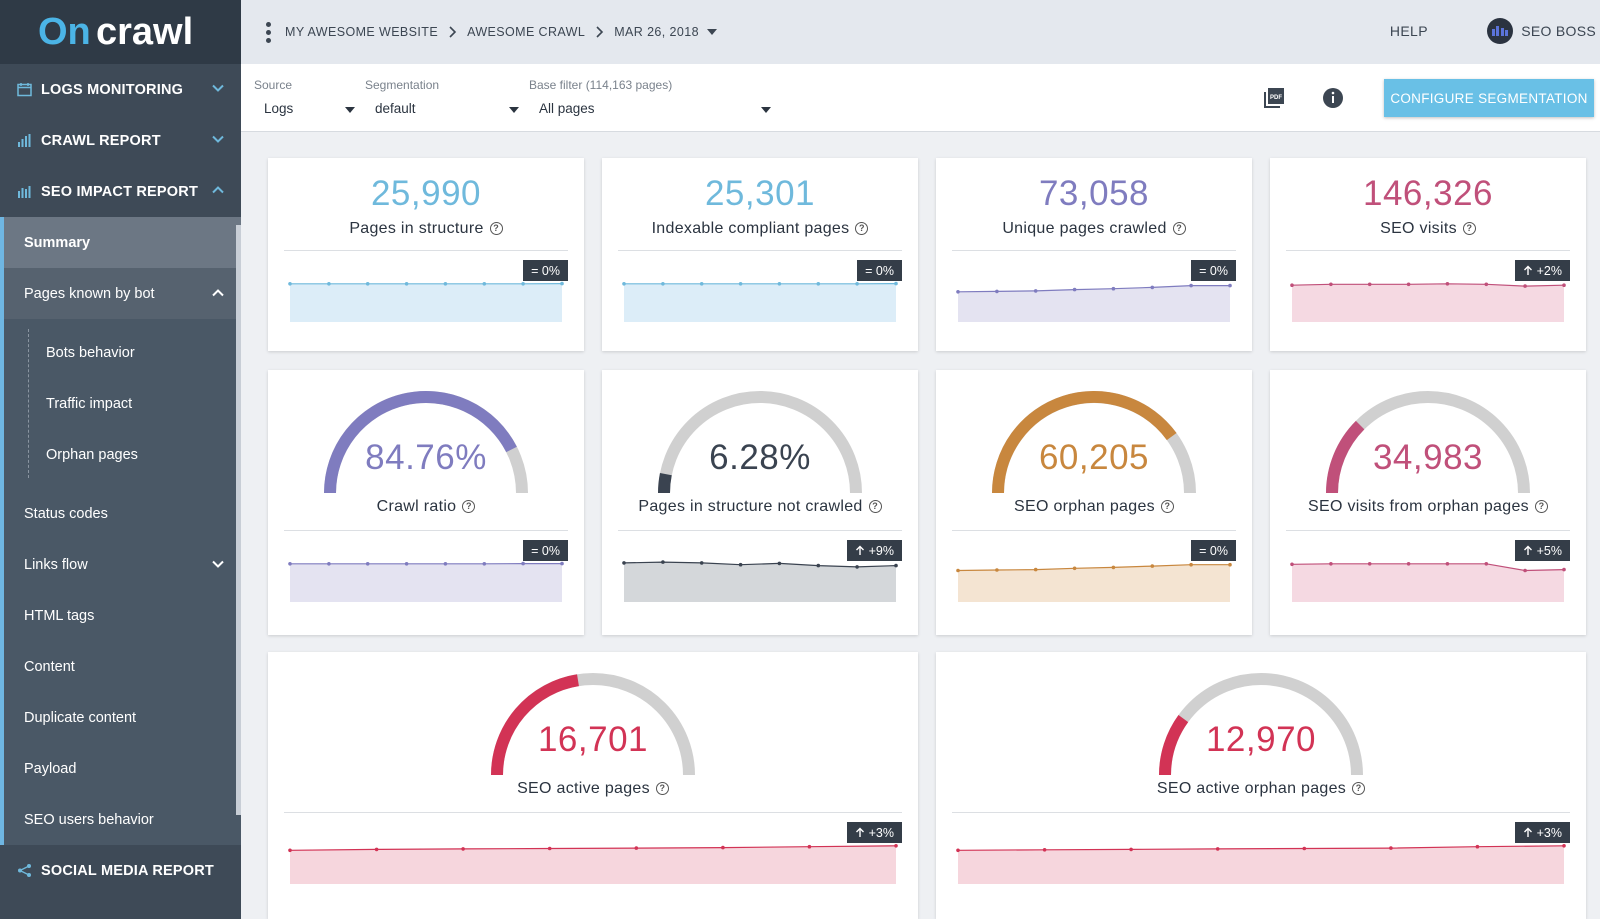 The image size is (1600, 919). What do you see at coordinates (238, 520) in the screenshot?
I see `sidebar-scrollbar` at bounding box center [238, 520].